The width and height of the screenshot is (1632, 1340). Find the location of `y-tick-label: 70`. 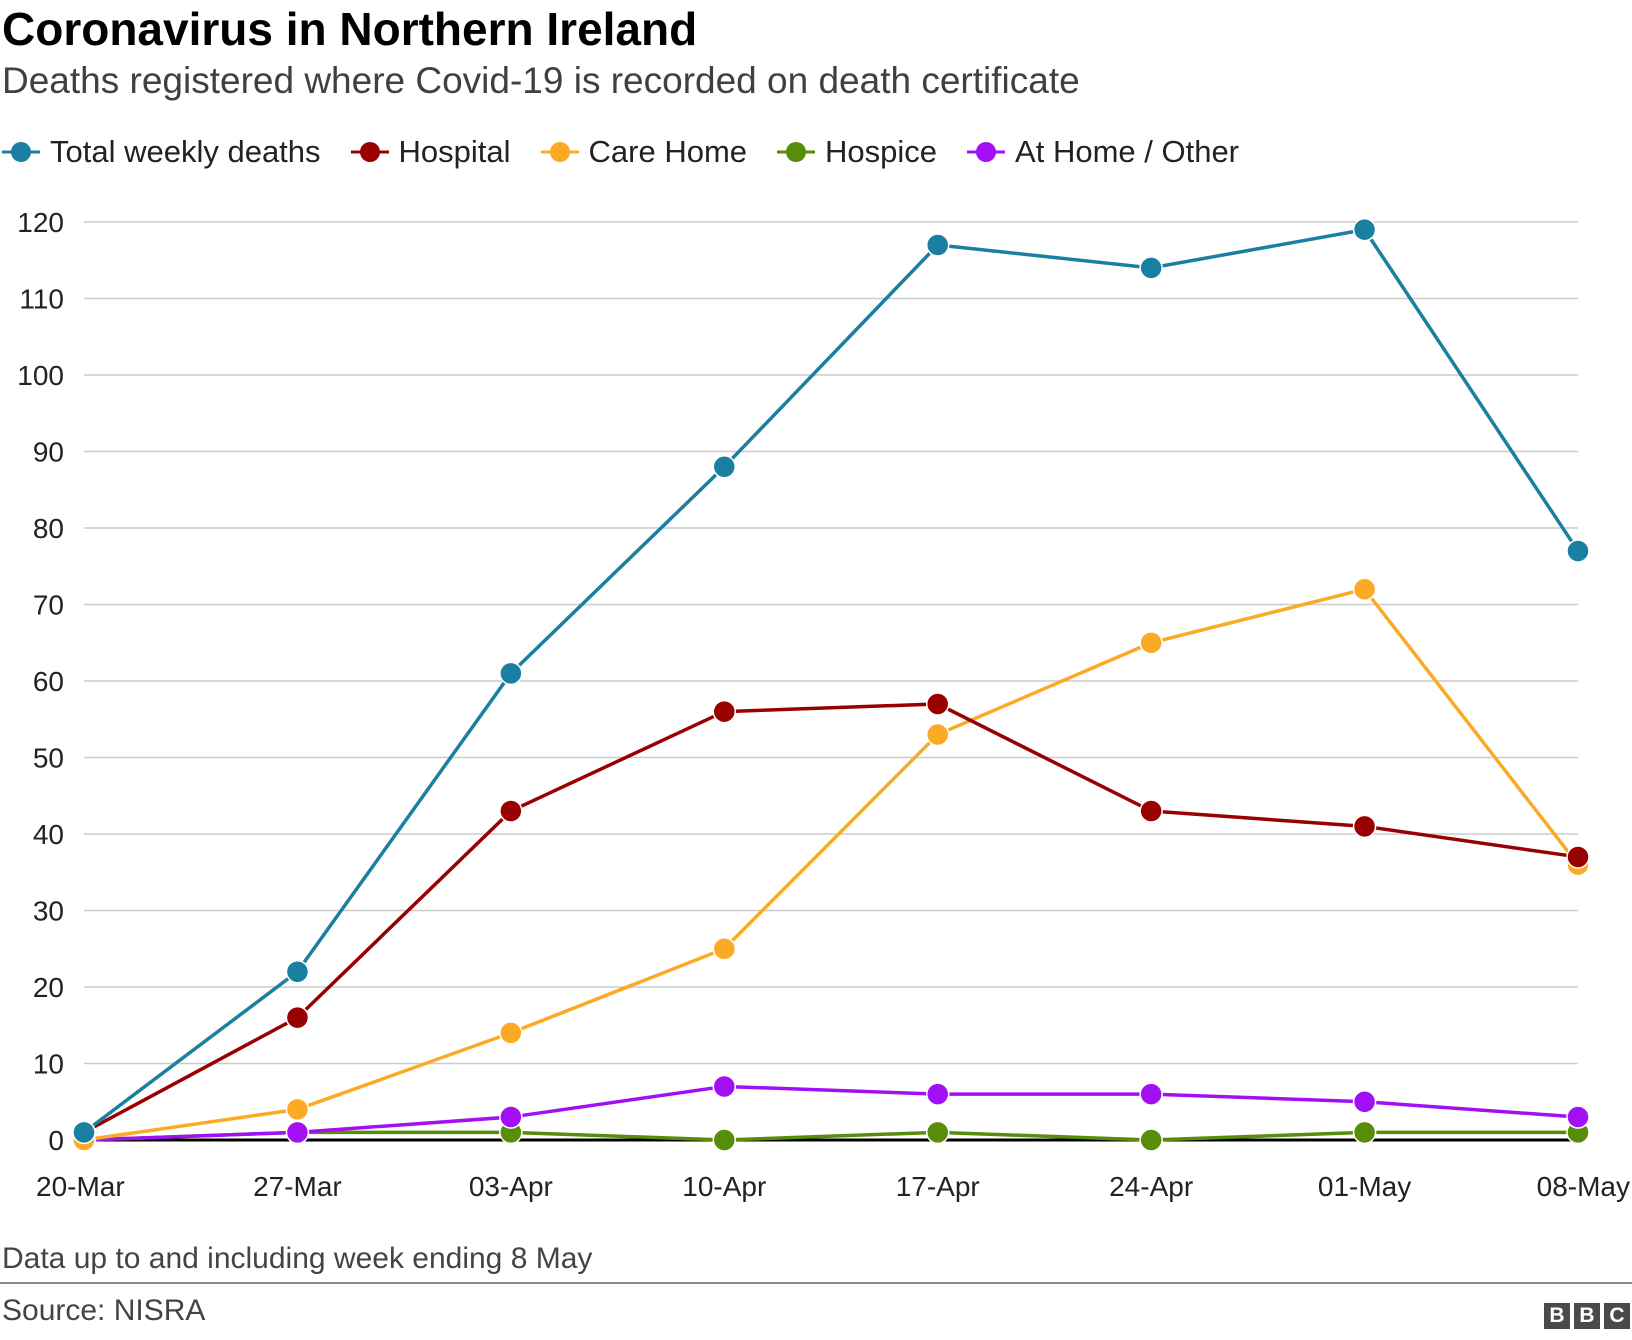

y-tick-label: 70 is located at coordinates (48, 605).